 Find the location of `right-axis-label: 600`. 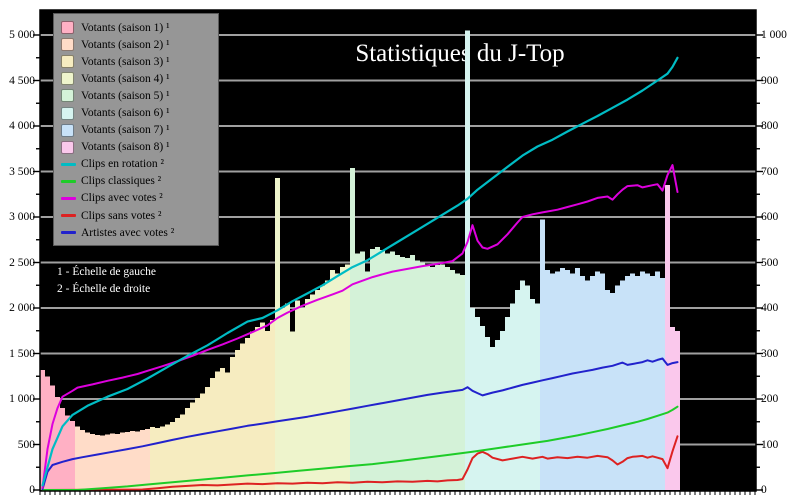

right-axis-label: 600 is located at coordinates (770, 217).